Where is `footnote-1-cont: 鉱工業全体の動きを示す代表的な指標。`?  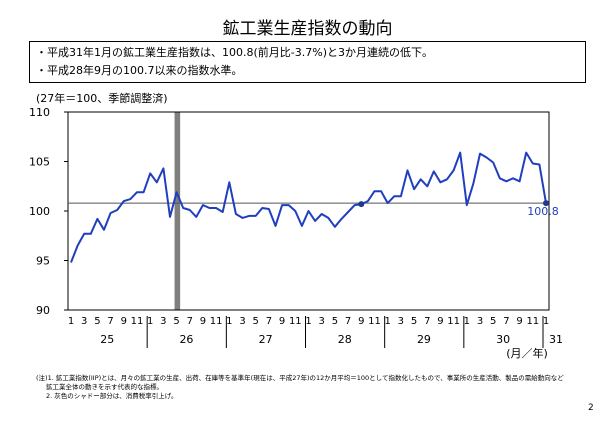 footnote-1-cont: 鉱工業全体の動きを示す代表的な指標。 is located at coordinates (104, 387).